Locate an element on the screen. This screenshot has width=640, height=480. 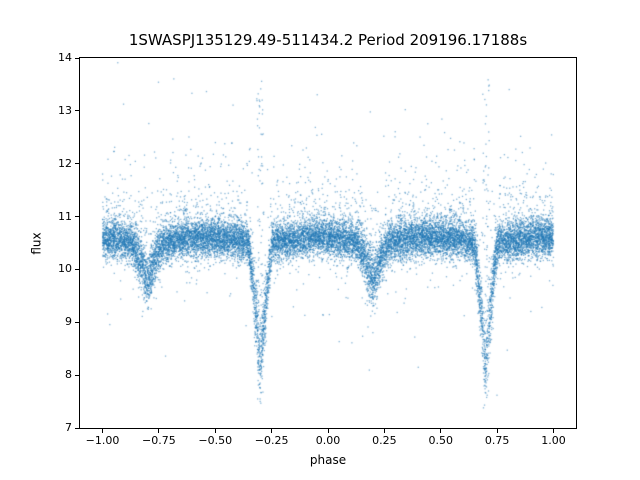
x-tick-label: −1.00 is located at coordinates (102, 440).